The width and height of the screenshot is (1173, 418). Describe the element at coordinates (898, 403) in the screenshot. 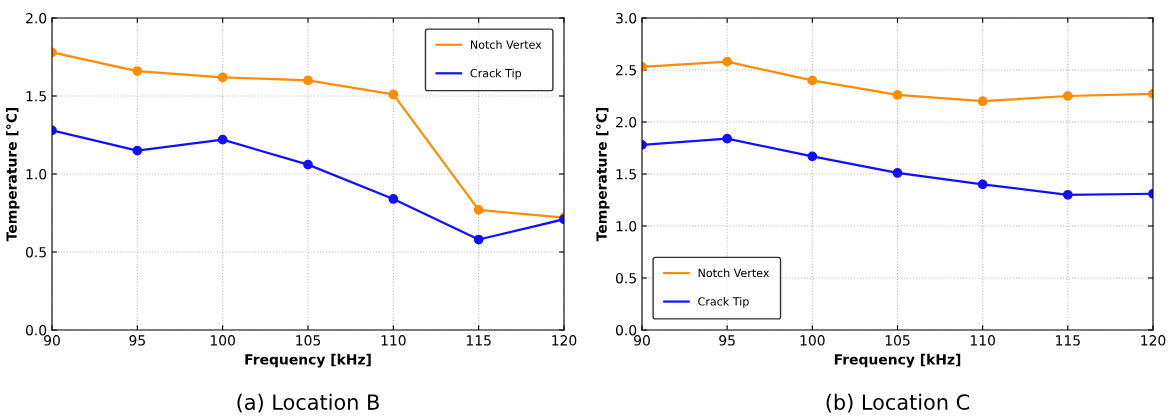

I see `text: (b) Location C` at that location.